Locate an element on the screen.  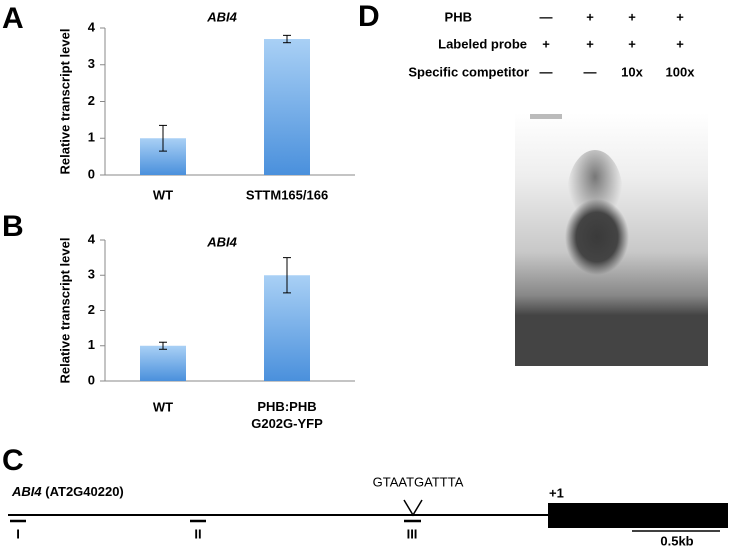
gene-name: ABI4 is located at coordinates (26, 491).